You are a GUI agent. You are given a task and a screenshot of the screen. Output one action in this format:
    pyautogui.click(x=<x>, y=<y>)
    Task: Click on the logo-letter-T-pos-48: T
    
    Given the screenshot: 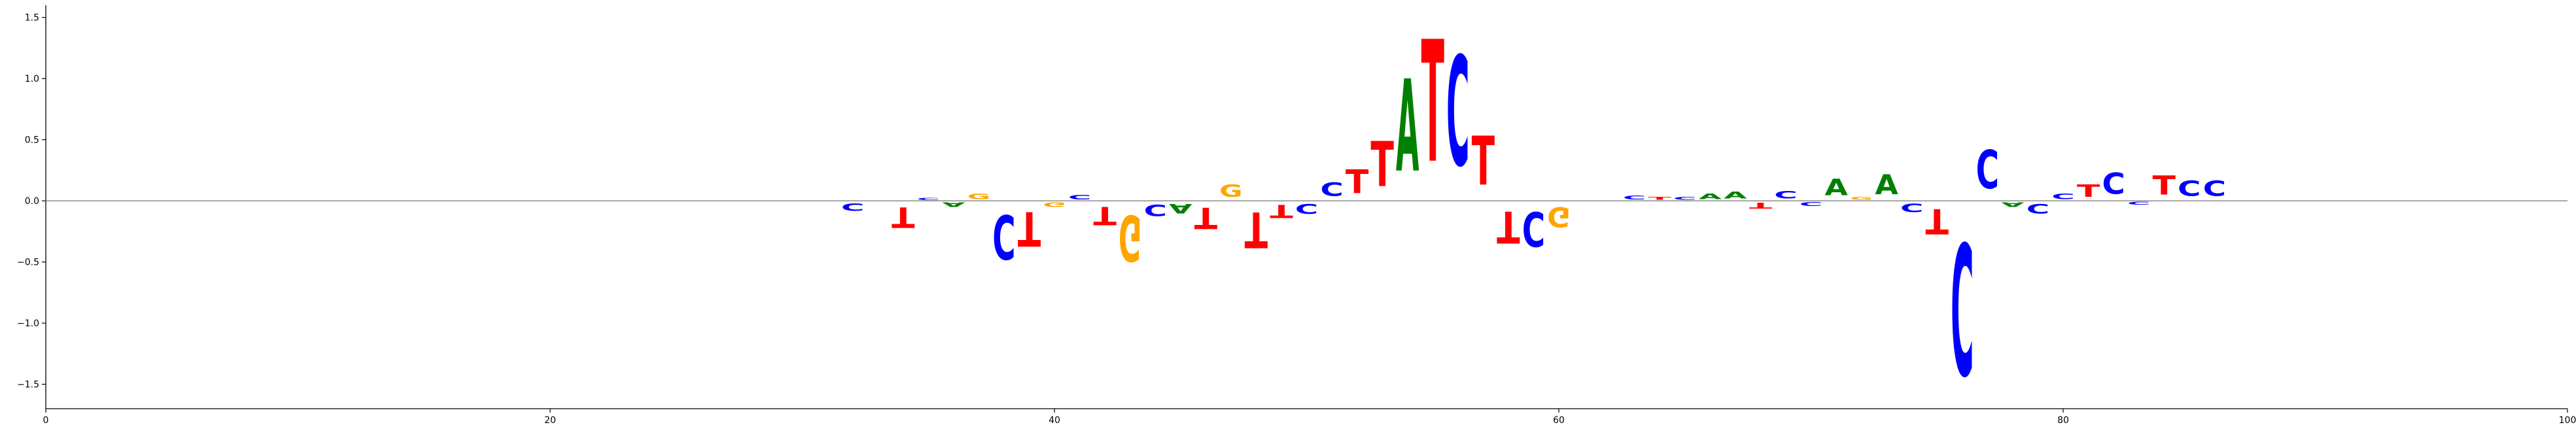 What is the action you would take?
    pyautogui.click(x=1257, y=229)
    